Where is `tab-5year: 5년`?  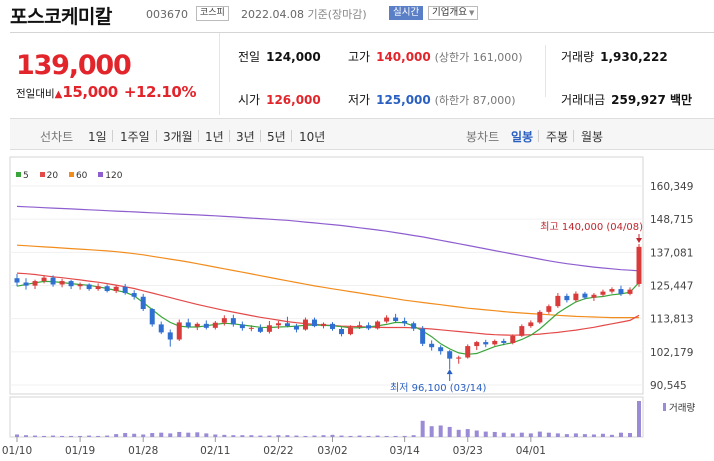 tab-5year: 5년 is located at coordinates (276, 137).